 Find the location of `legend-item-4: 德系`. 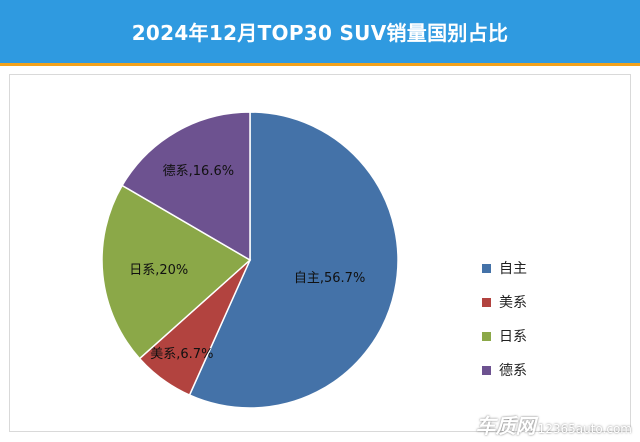

legend-item-4: 德系 is located at coordinates (504, 370).